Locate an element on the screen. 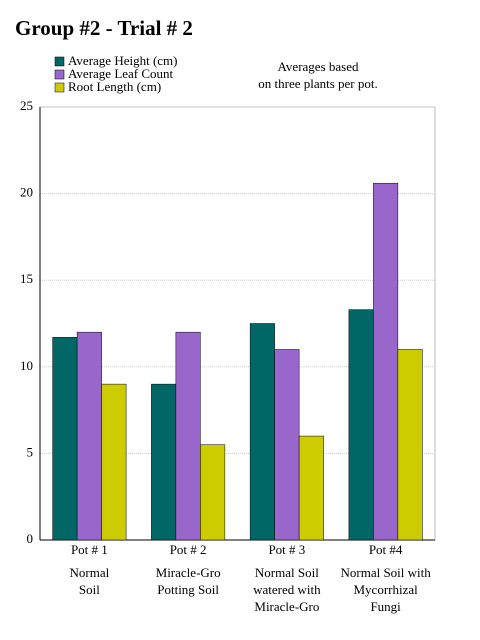 The width and height of the screenshot is (480, 640). category-description: Soil is located at coordinates (89, 589).